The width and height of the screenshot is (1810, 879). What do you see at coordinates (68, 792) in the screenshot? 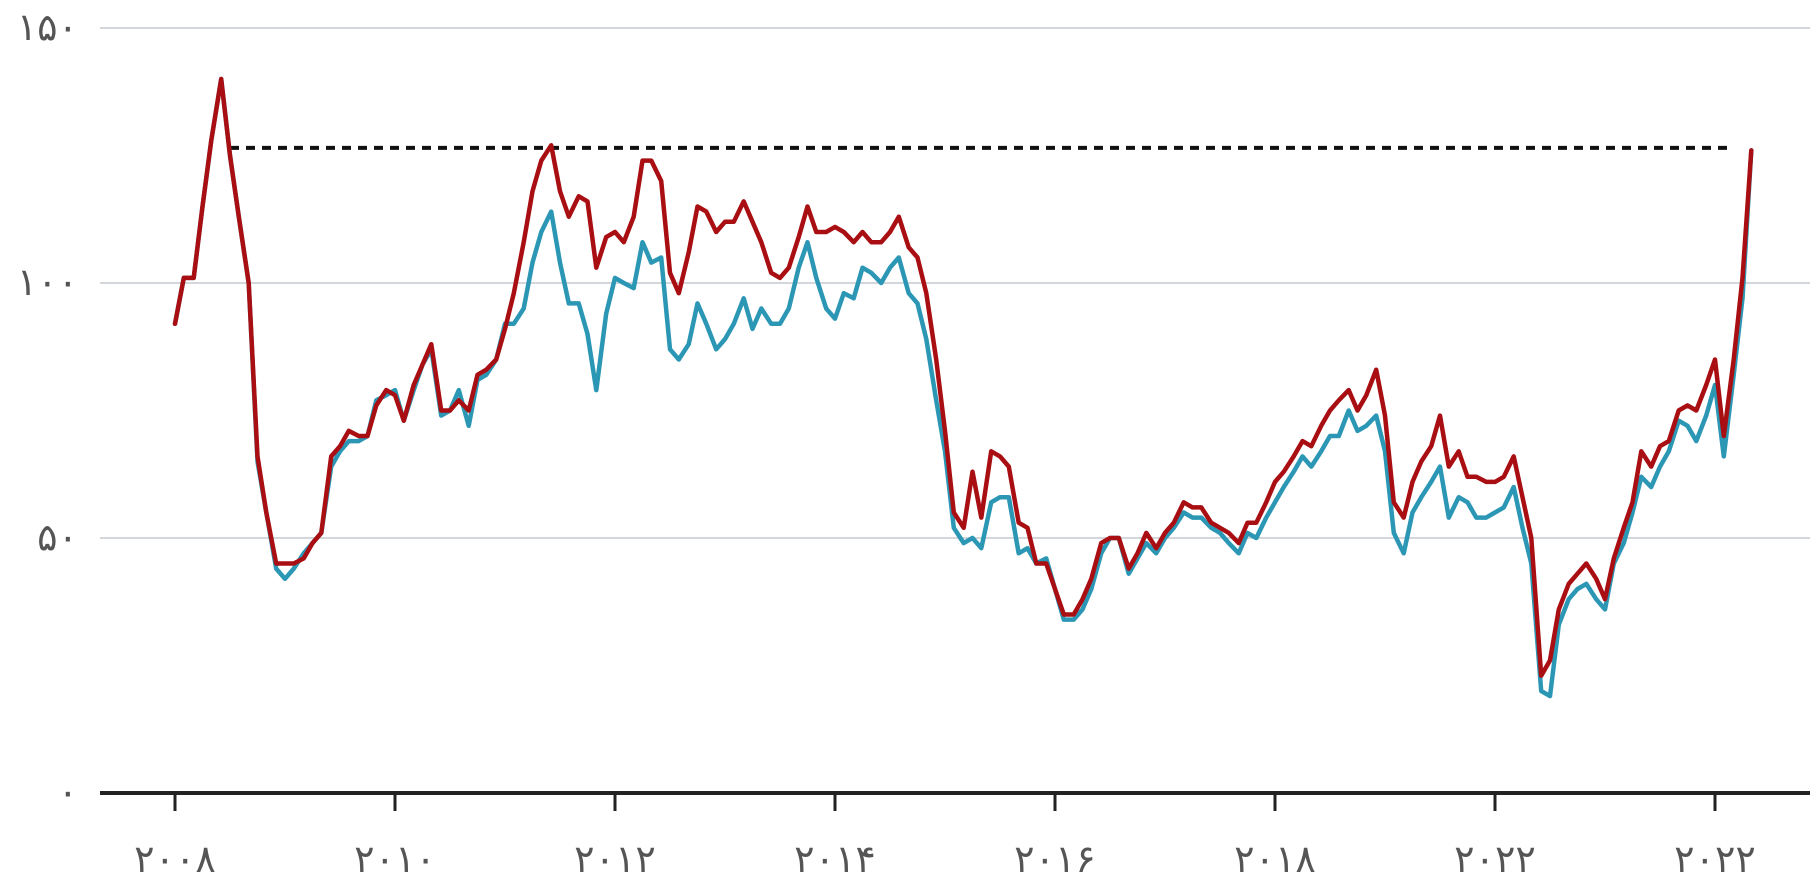
I see `y-tick-label: ۰` at bounding box center [68, 792].